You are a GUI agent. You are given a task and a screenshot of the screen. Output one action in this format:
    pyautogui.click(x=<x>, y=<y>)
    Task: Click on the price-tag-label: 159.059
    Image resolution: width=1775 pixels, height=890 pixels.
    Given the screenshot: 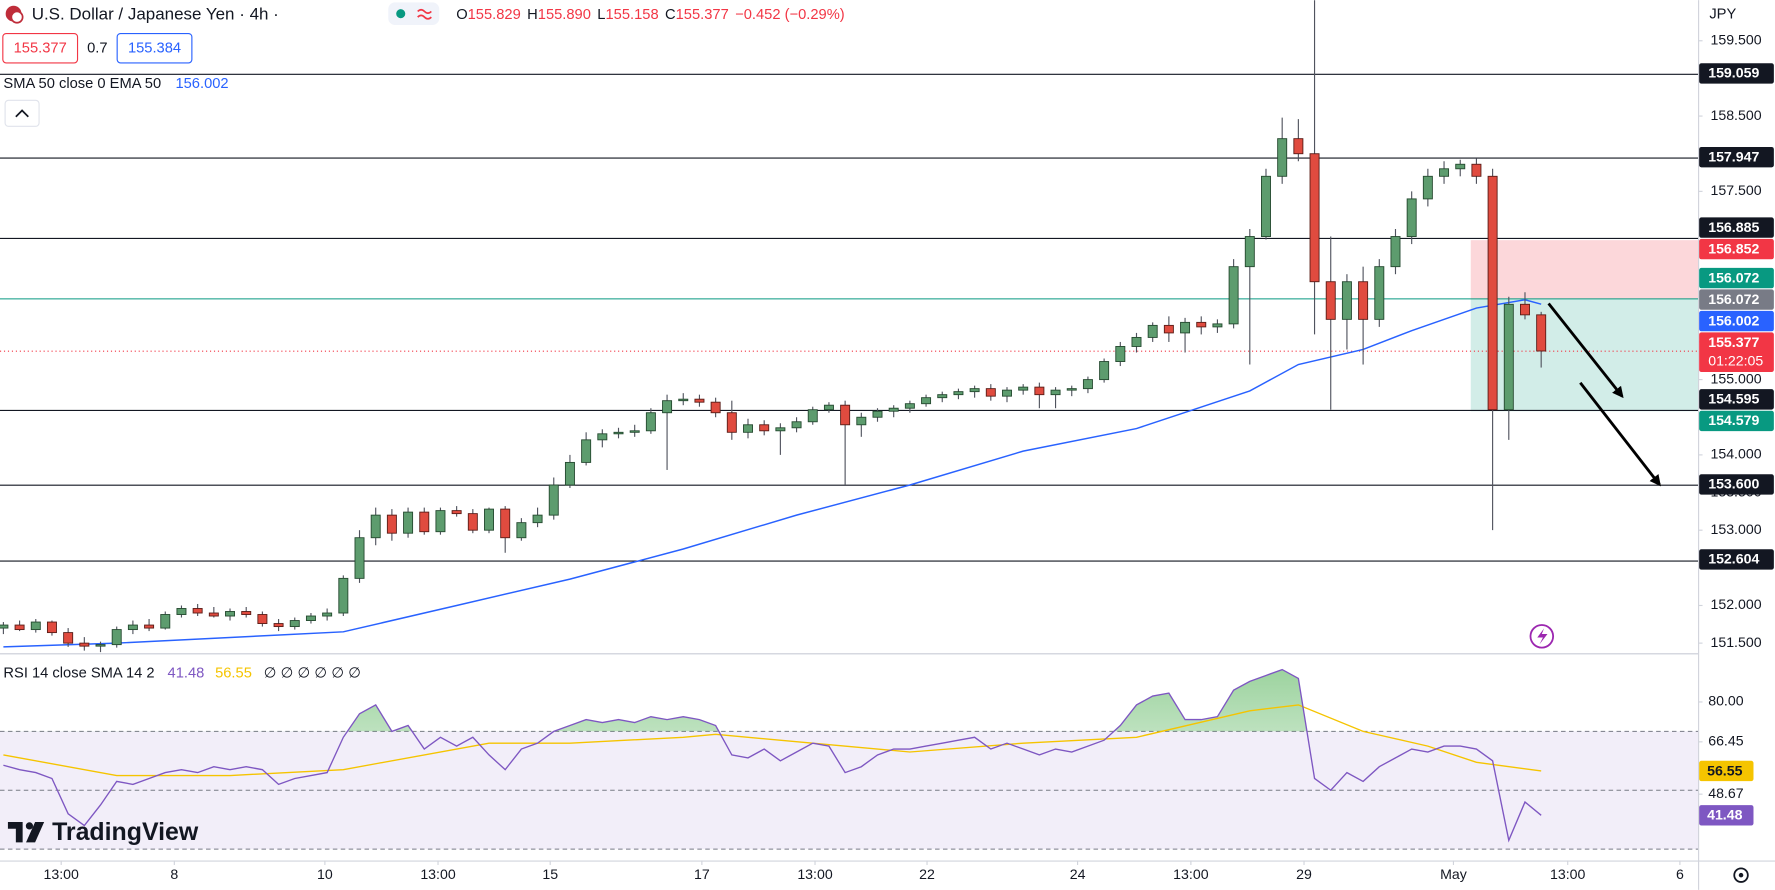 What is the action you would take?
    pyautogui.click(x=1733, y=73)
    